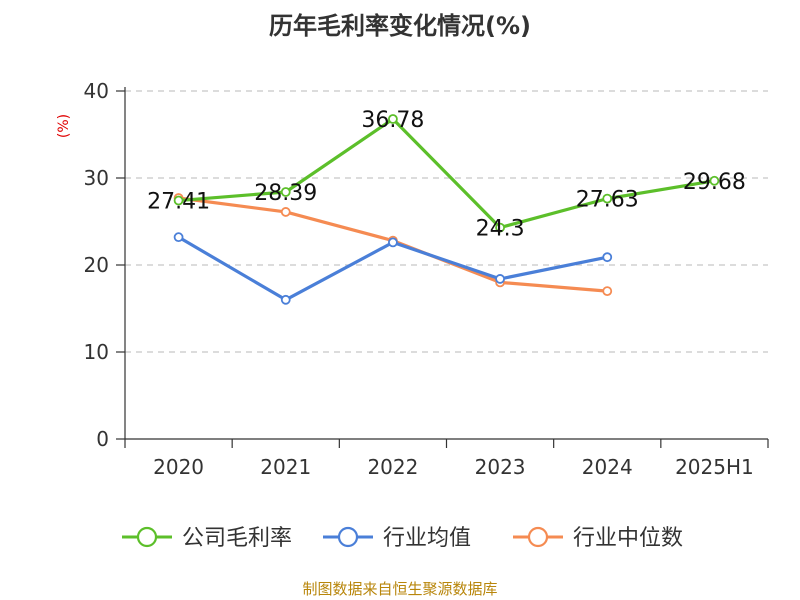 The image size is (800, 600). I want to click on y-axis-ticks: 0 10 20 30 40, so click(104, 265).